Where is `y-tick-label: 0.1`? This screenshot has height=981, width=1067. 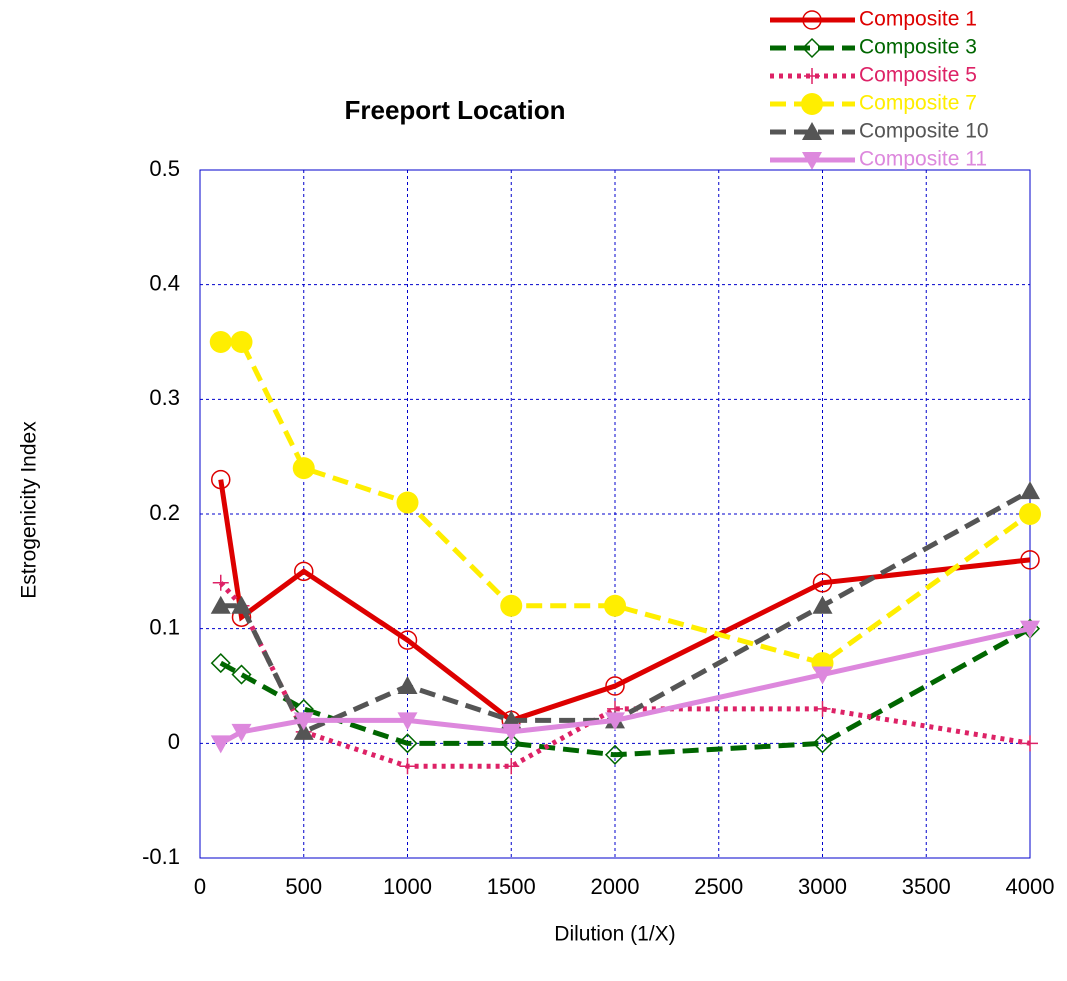
y-tick-label: 0.1 is located at coordinates (164, 626).